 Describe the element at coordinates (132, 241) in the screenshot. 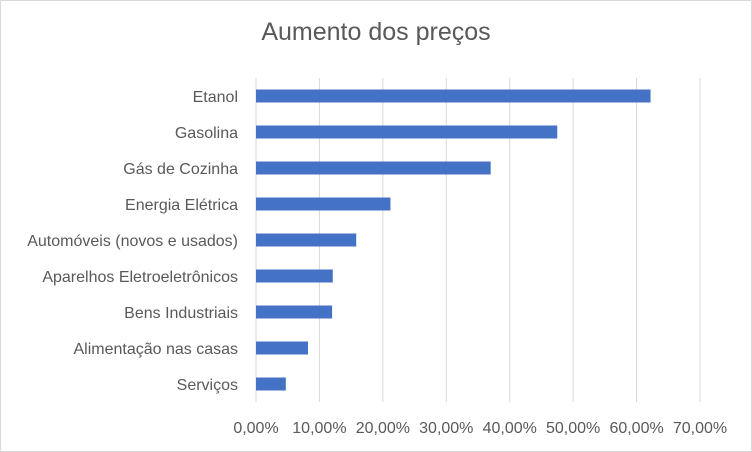

I see `category-label: Automóveis (novos e usados)` at that location.